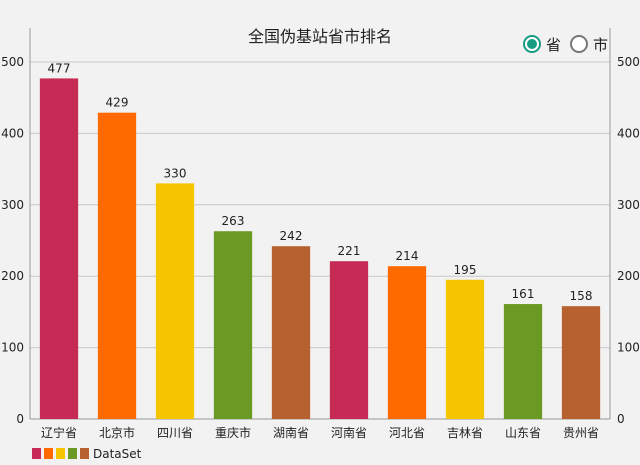 The image size is (640, 465). Describe the element at coordinates (542, 44) in the screenshot. I see `province-radio: 省` at that location.